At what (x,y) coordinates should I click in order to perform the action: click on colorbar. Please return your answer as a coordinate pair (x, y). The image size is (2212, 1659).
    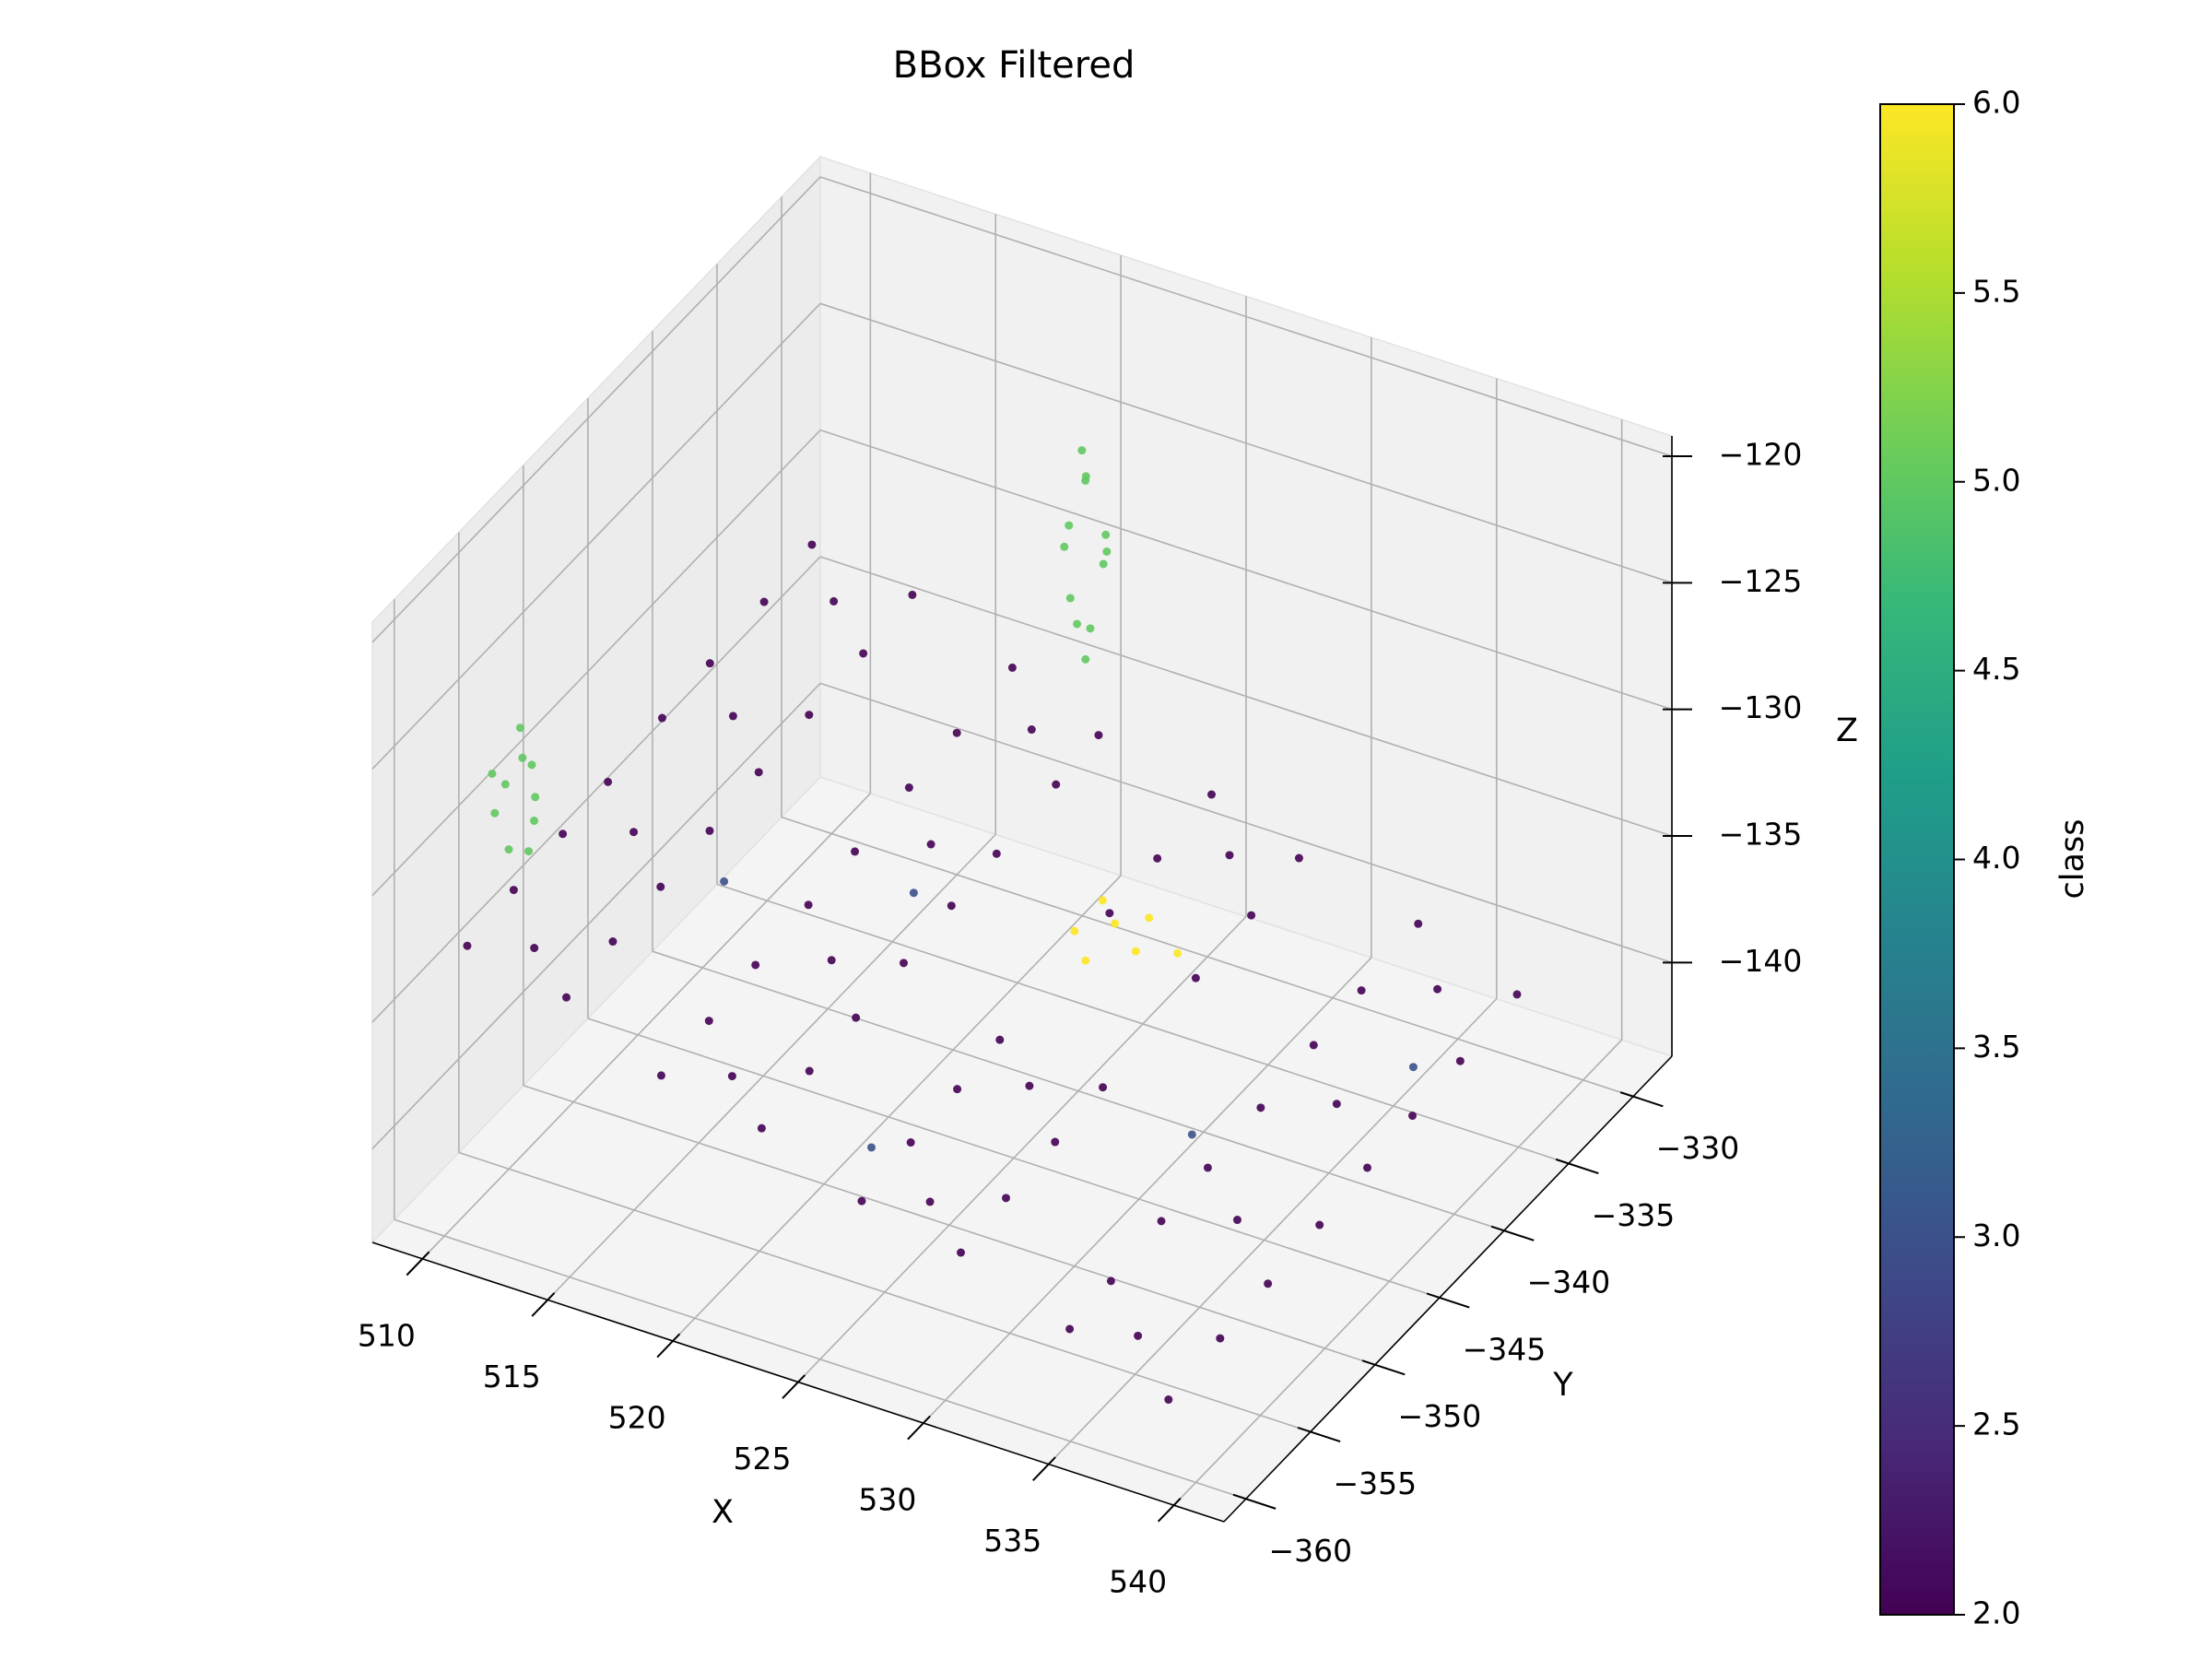
    Looking at the image, I should click on (1917, 859).